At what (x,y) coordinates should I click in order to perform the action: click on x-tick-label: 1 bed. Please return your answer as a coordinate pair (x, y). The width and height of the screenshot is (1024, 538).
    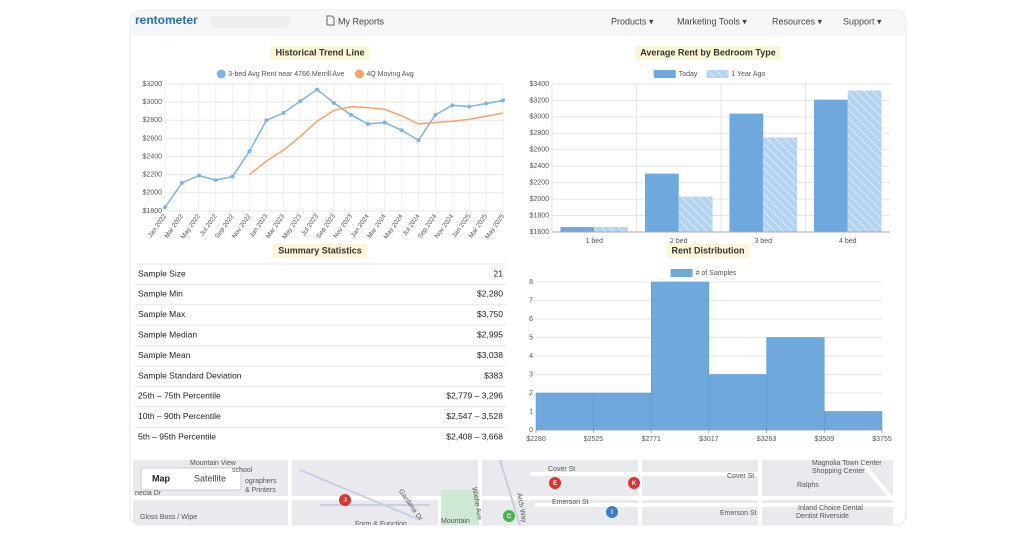
    Looking at the image, I should click on (594, 241).